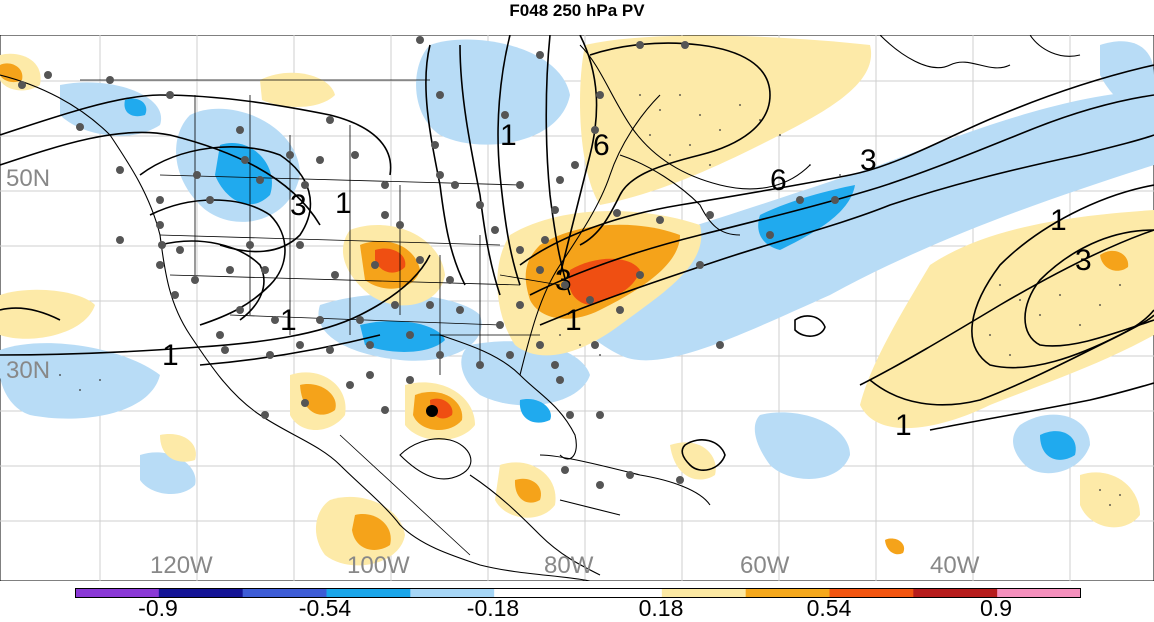  Describe the element at coordinates (432, 411) in the screenshot. I see `selected-station-marker` at that location.